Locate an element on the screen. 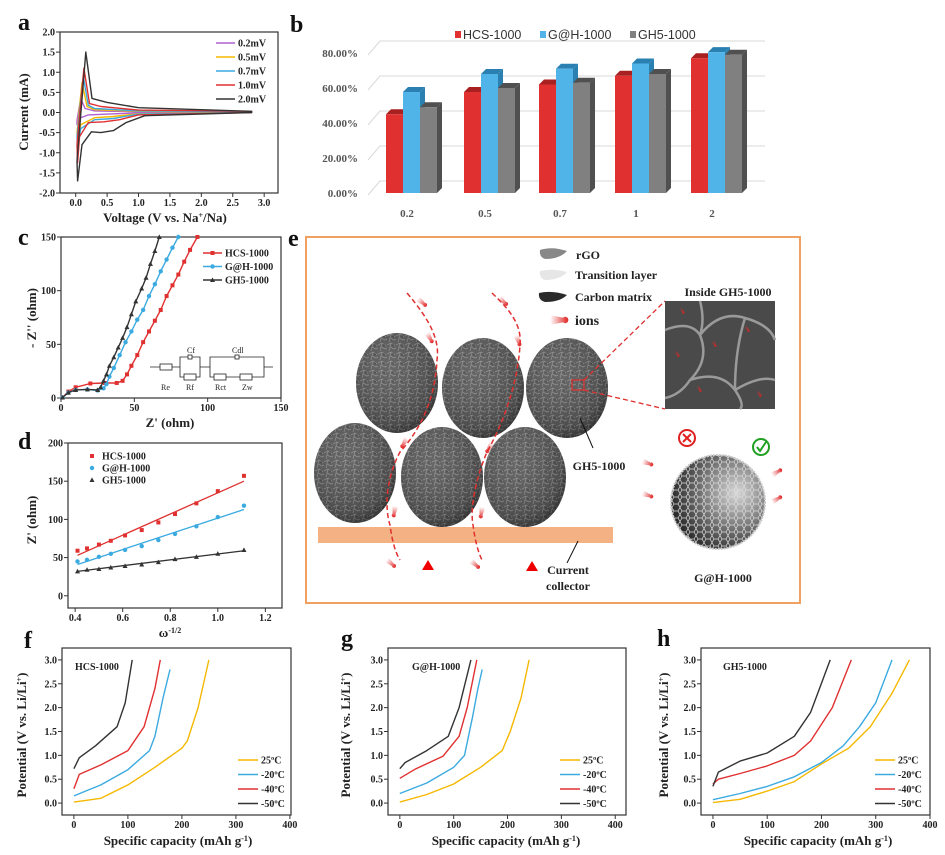  panel-label-d: d is located at coordinates (25, 442).